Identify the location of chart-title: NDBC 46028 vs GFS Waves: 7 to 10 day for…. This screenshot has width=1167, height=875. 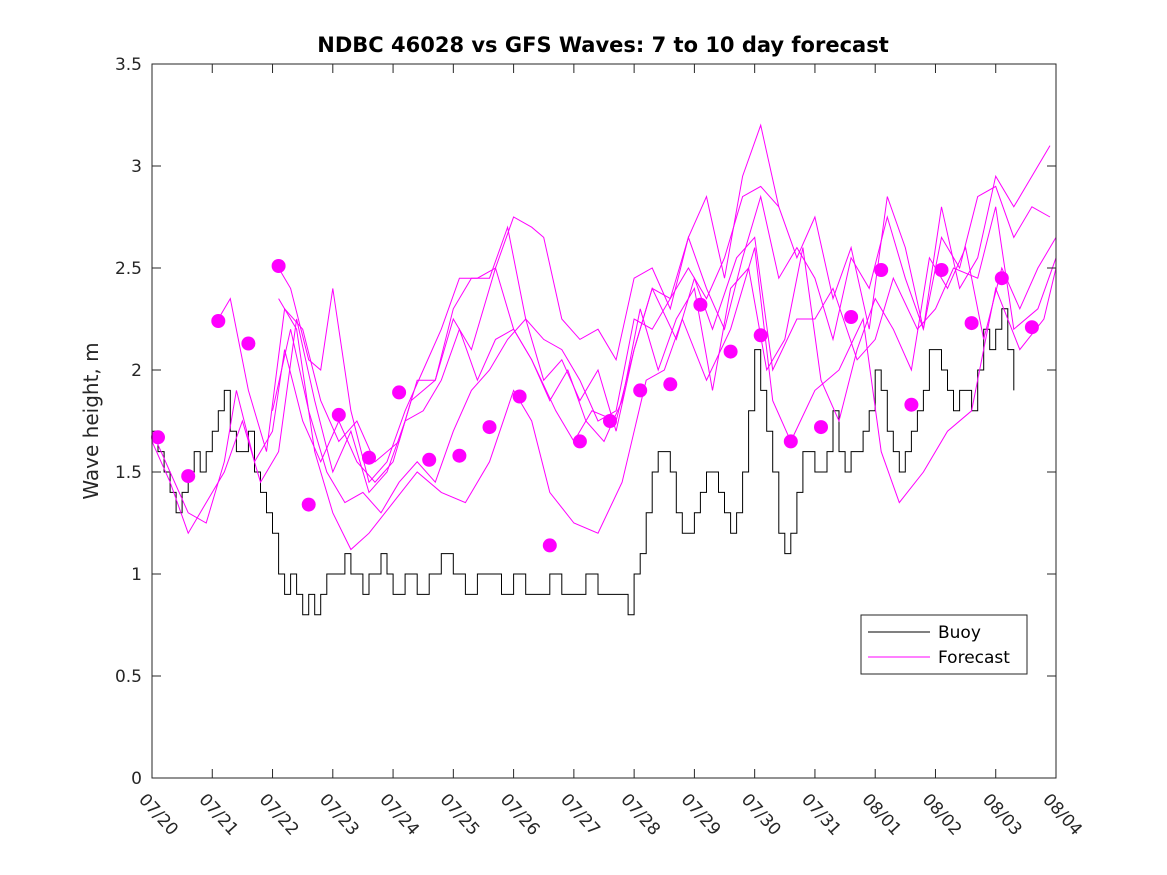
(602, 45).